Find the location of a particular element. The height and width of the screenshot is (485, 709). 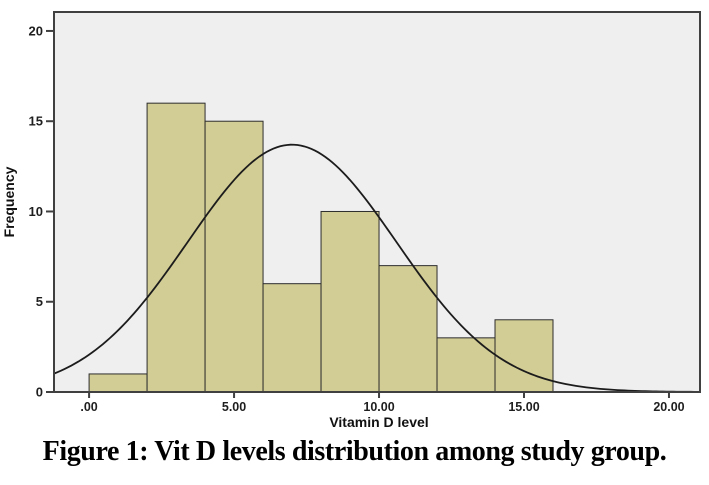

x-tick-label: 10.00 is located at coordinates (378, 407).